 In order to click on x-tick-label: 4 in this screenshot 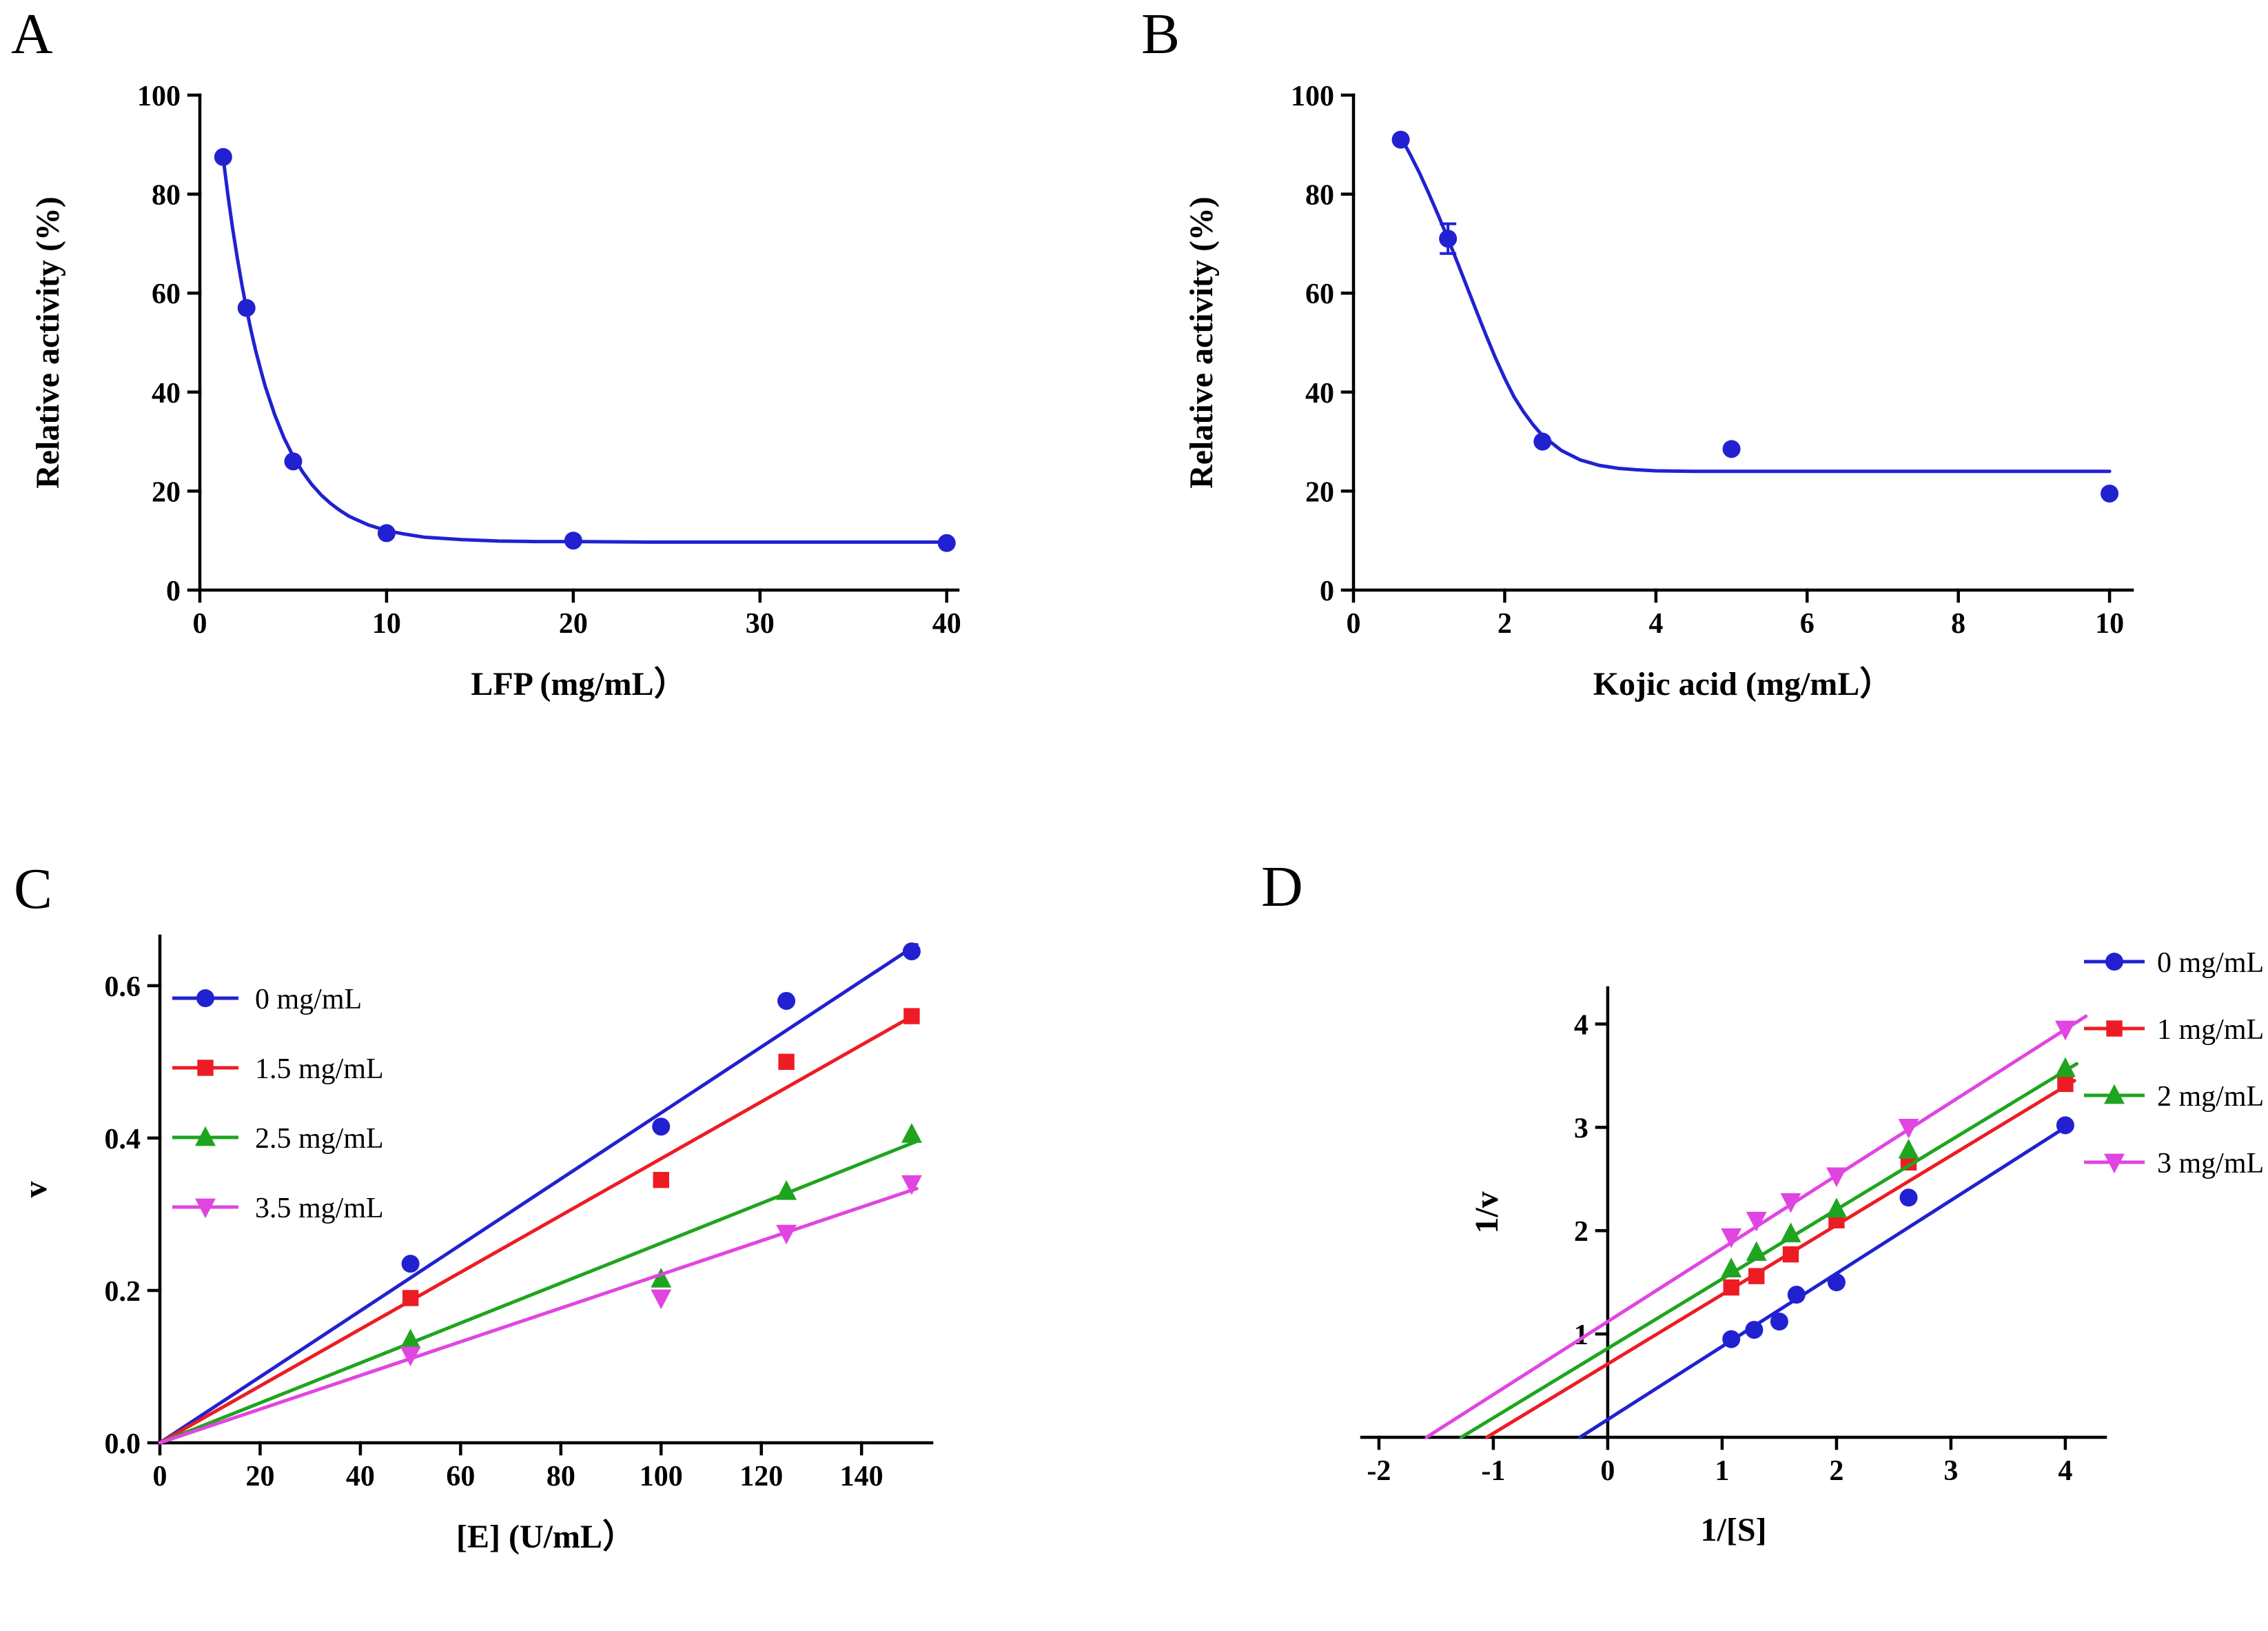, I will do `click(2065, 1471)`.